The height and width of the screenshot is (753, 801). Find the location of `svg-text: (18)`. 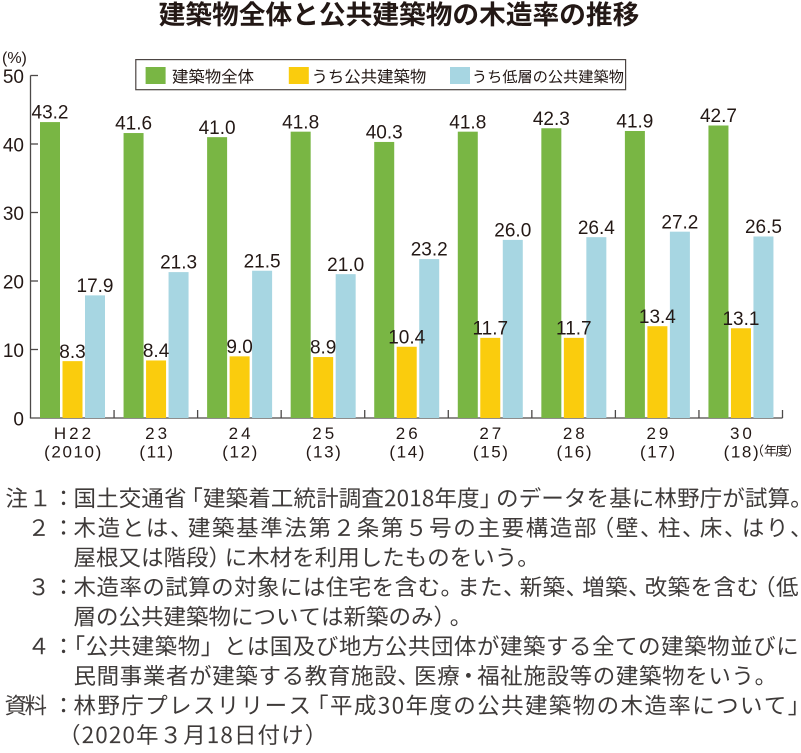

svg-text: (18) is located at coordinates (742, 451).